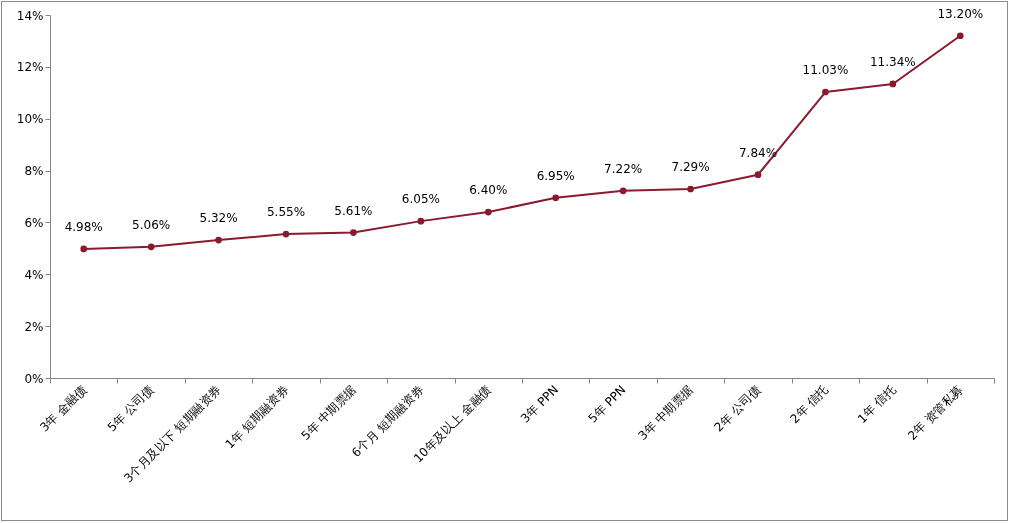 This screenshot has width=1010, height=523. I want to click on data-label: 7.84%, so click(758, 152).